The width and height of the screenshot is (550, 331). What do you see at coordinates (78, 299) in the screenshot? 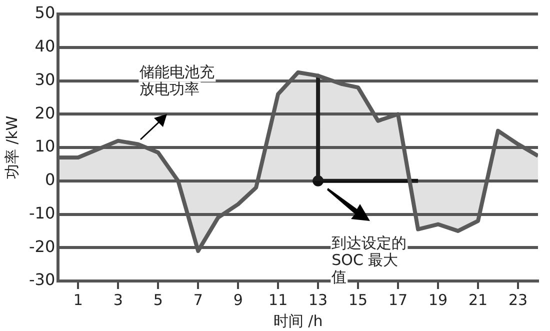
I see `x-tick-label: 1` at bounding box center [78, 299].